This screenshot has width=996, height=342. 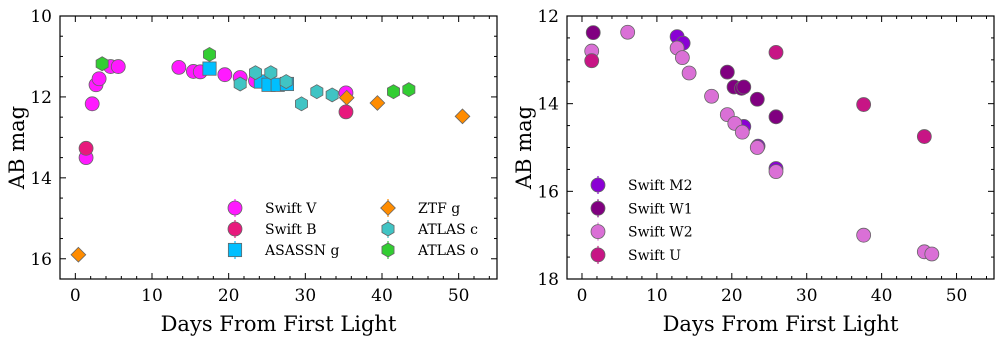 I want to click on y-tick-label: 18, so click(x=548, y=280).